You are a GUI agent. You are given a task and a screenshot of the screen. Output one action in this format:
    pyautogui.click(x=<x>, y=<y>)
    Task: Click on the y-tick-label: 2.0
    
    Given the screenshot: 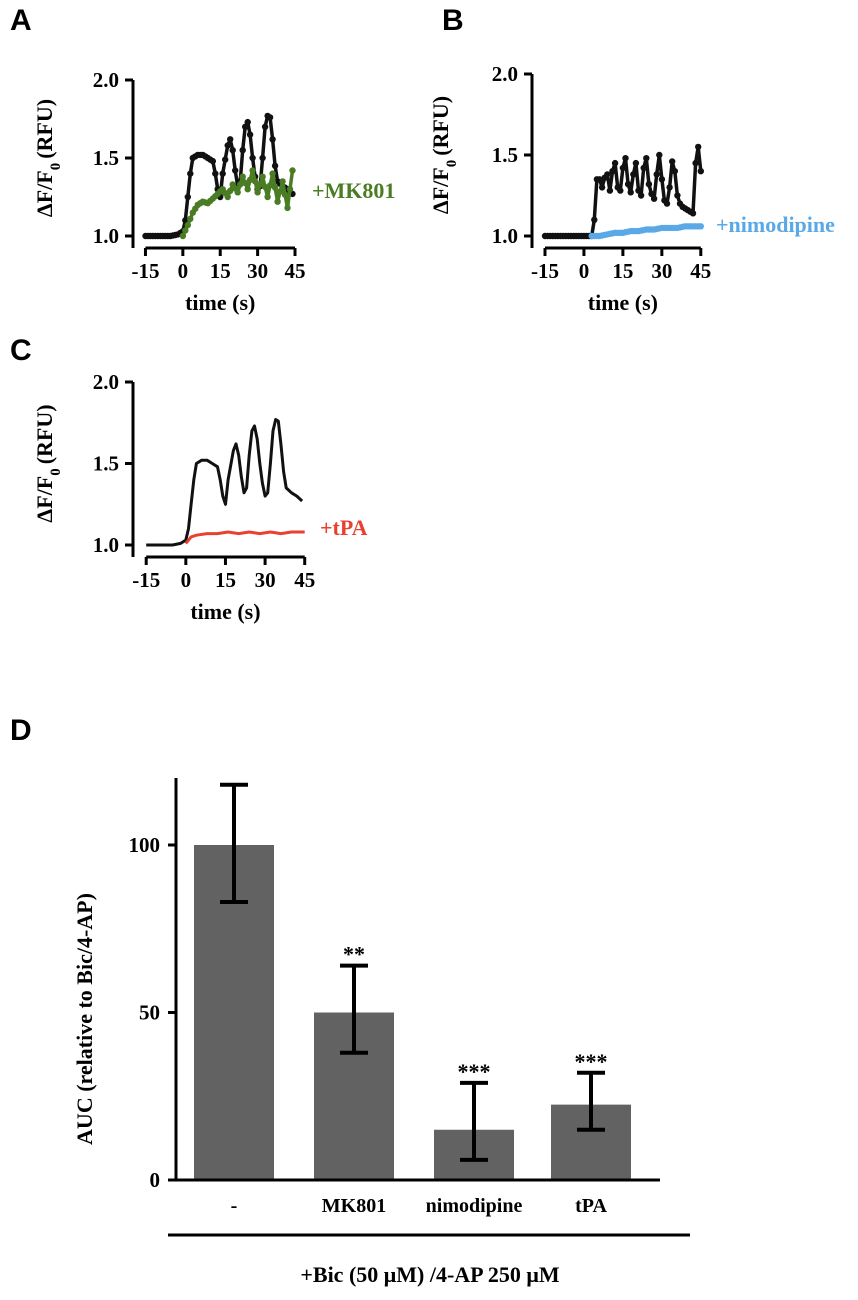 What is the action you would take?
    pyautogui.click(x=505, y=74)
    